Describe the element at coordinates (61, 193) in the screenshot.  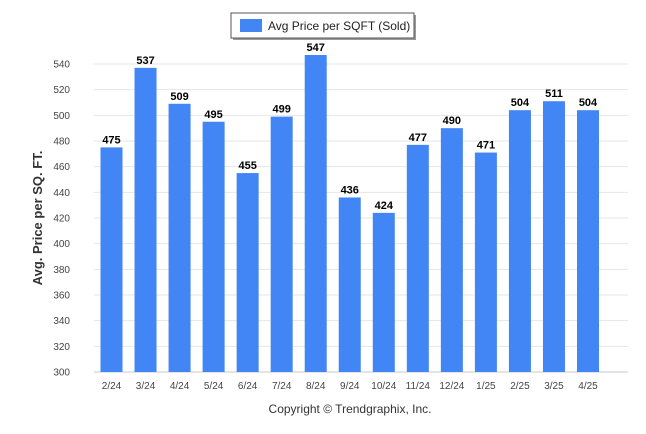
I see `y-tick-label: 440` at that location.